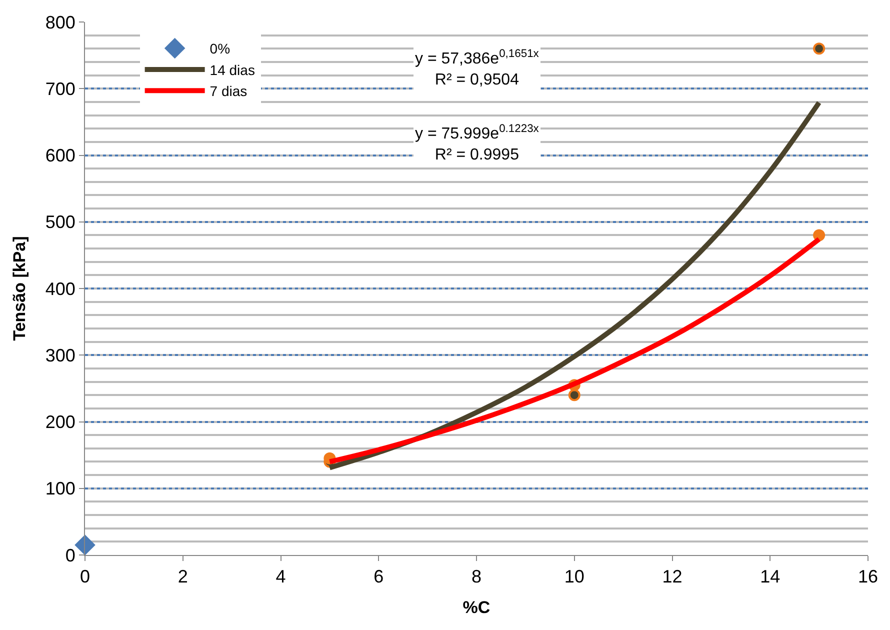  Describe the element at coordinates (477, 143) in the screenshot. I see `annotation: y = 75.999e$^{0.1223x}$ R² = 0.9995` at that location.